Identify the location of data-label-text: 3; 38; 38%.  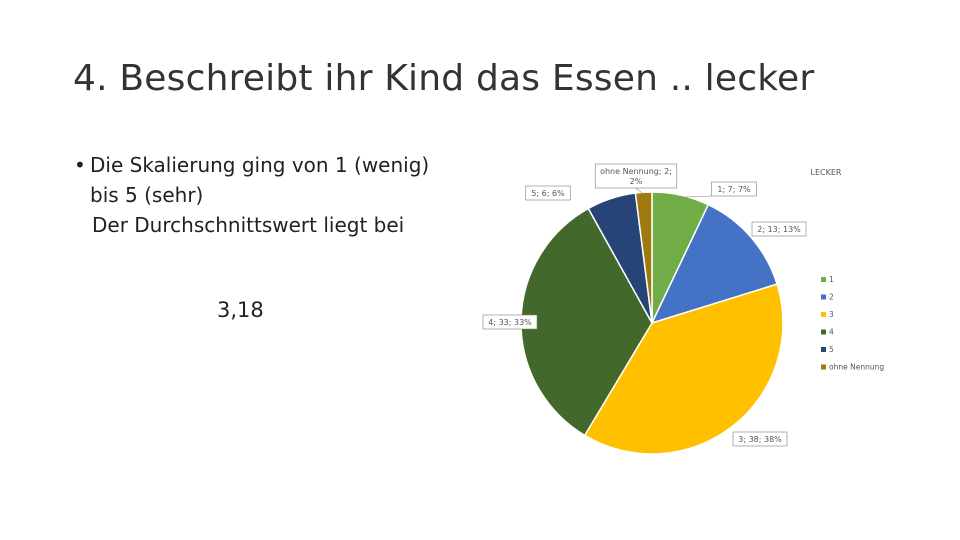
(760, 439).